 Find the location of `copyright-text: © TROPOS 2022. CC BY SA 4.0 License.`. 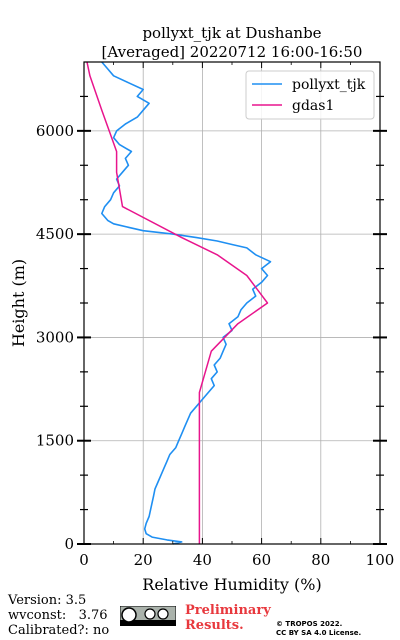

copyright-text: © TROPOS 2022. CC BY SA 4.0 License. is located at coordinates (318, 629).